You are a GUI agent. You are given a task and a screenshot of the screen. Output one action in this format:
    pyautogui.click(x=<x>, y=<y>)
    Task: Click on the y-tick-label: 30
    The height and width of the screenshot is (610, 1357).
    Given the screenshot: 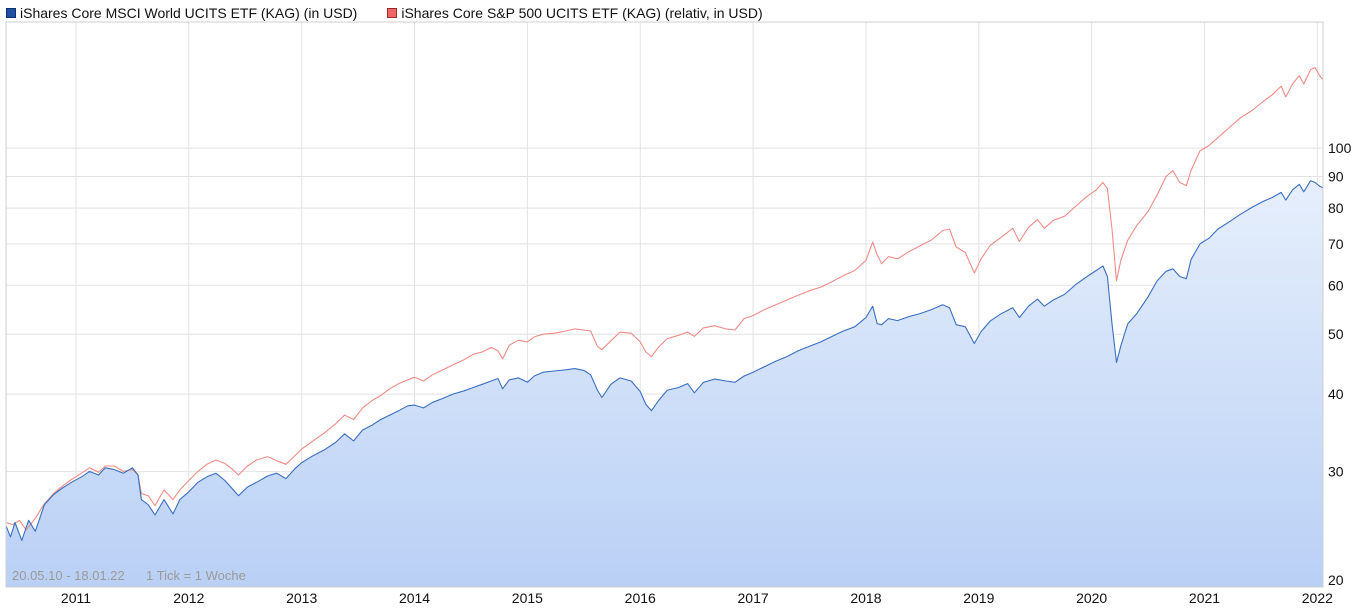 What is the action you would take?
    pyautogui.click(x=1336, y=471)
    